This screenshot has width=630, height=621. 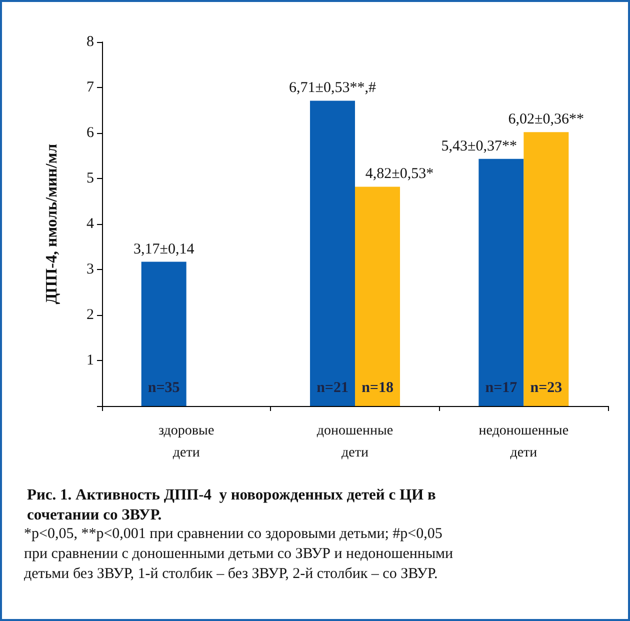 I want to click on y-tick-label: 6, so click(x=90, y=133).